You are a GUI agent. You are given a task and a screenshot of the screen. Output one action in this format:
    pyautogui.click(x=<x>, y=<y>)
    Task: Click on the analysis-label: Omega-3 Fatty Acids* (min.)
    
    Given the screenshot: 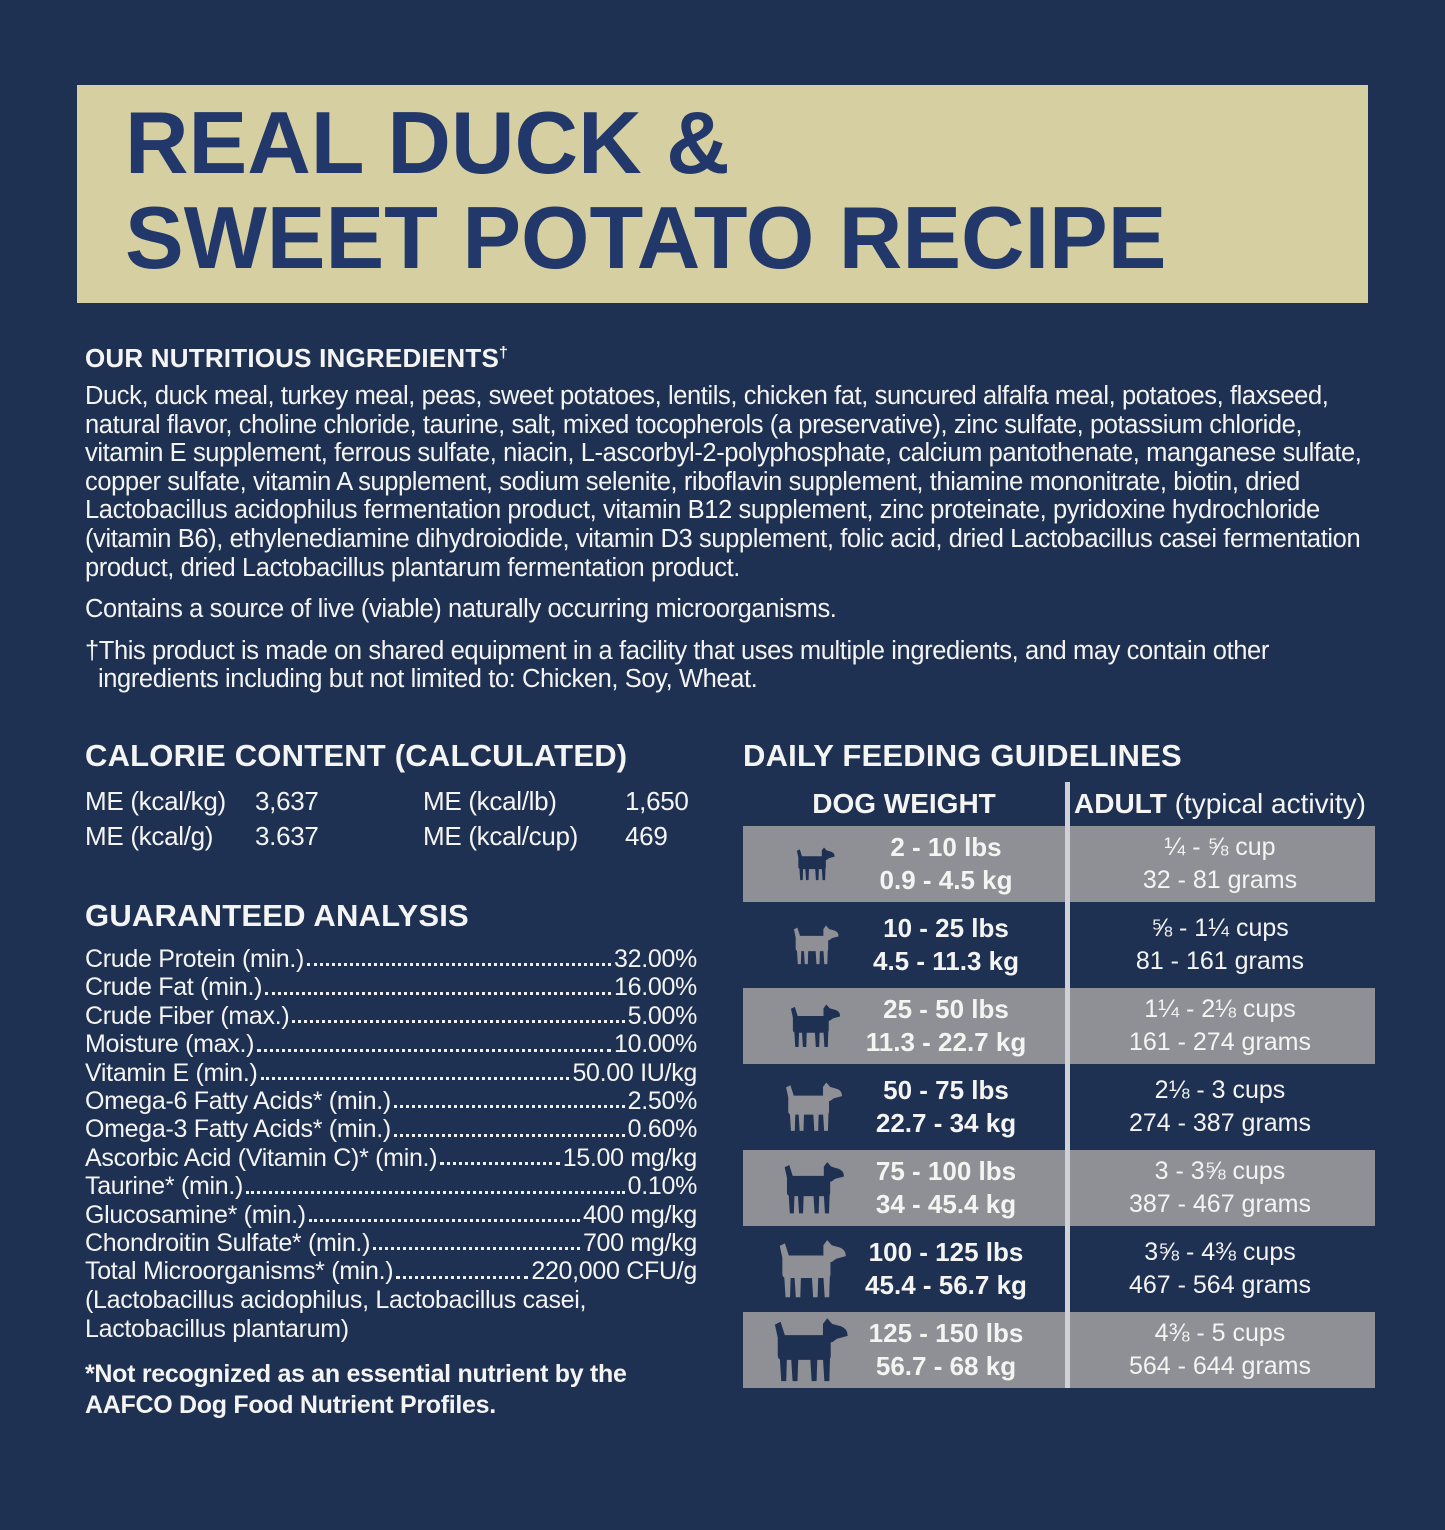 What is the action you would take?
    pyautogui.click(x=238, y=1129)
    